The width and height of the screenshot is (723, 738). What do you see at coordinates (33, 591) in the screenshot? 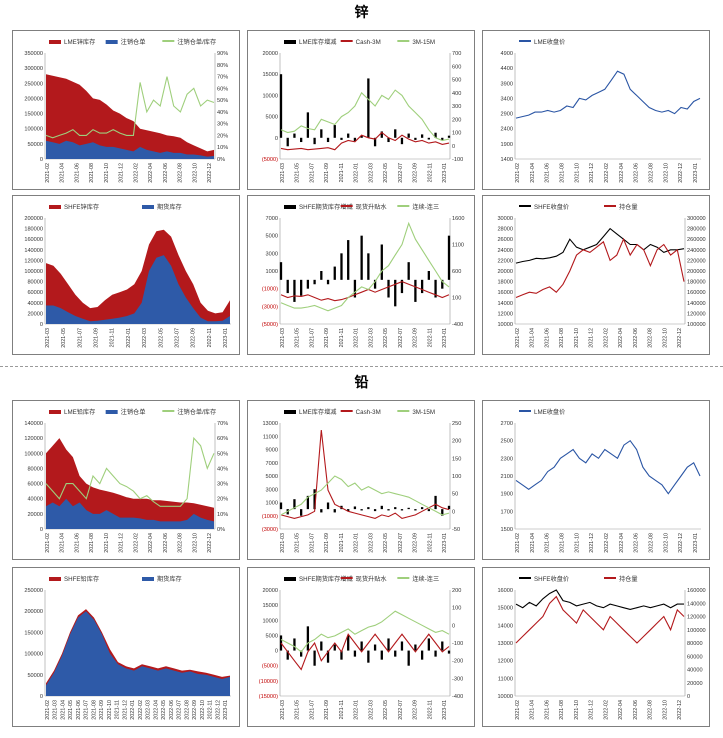
I see `y-tick-label-left: 250000` at bounding box center [33, 591].